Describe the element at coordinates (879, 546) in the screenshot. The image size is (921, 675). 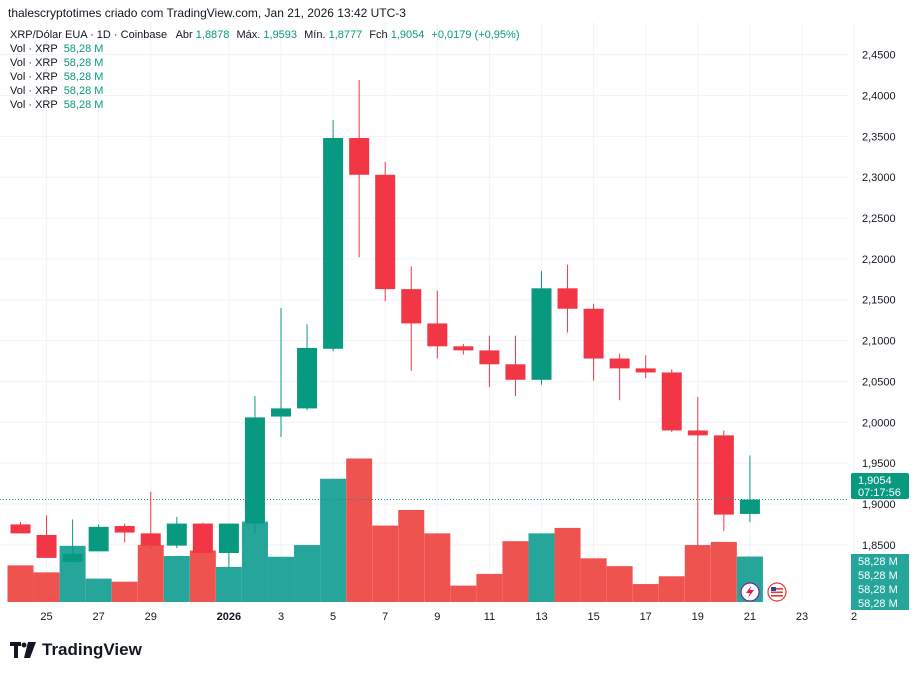
I see `y-tick-label: 1,8500` at that location.